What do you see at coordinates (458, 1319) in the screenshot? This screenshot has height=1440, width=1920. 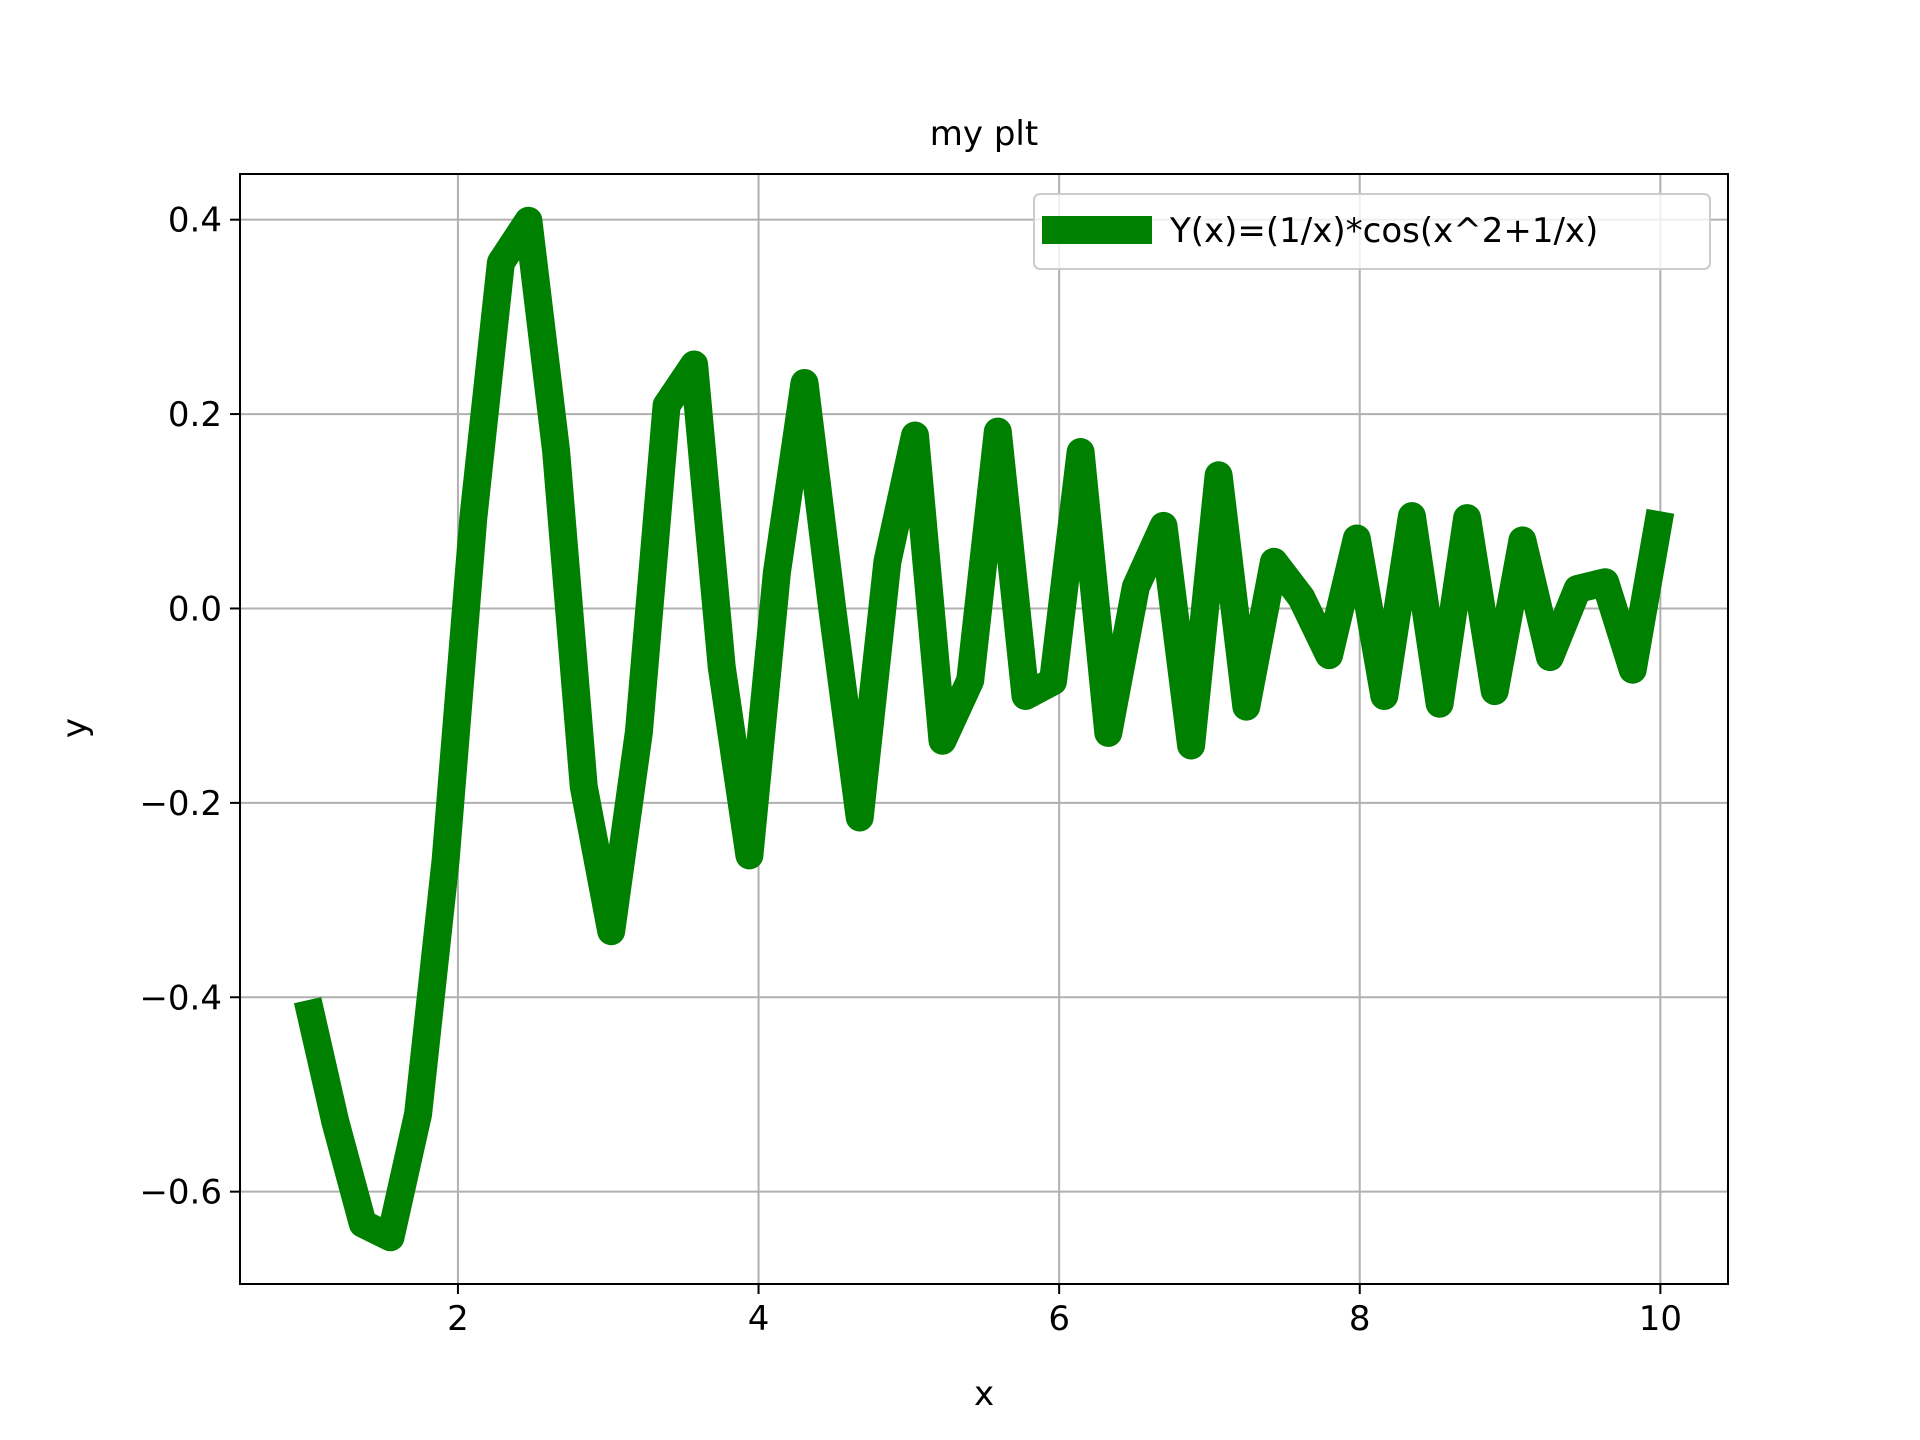 I see `x-tick-label: 2` at bounding box center [458, 1319].